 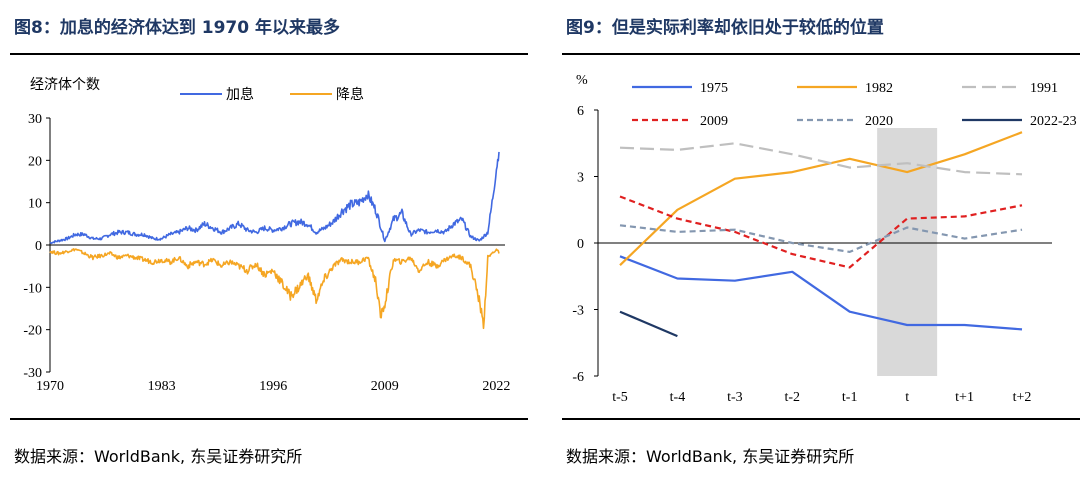 What do you see at coordinates (714, 121) in the screenshot?
I see `right-legend-label-2009: 2009` at bounding box center [714, 121].